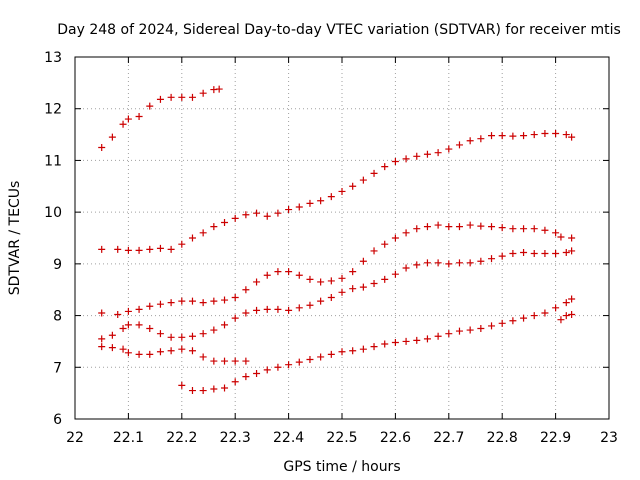  Describe the element at coordinates (502, 438) in the screenshot. I see `x-tick-label: 22.8` at that location.